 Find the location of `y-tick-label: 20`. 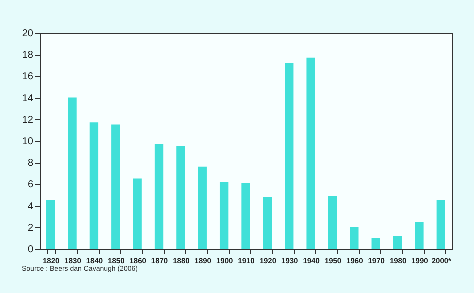

y-tick-label: 20 is located at coordinates (28, 34).